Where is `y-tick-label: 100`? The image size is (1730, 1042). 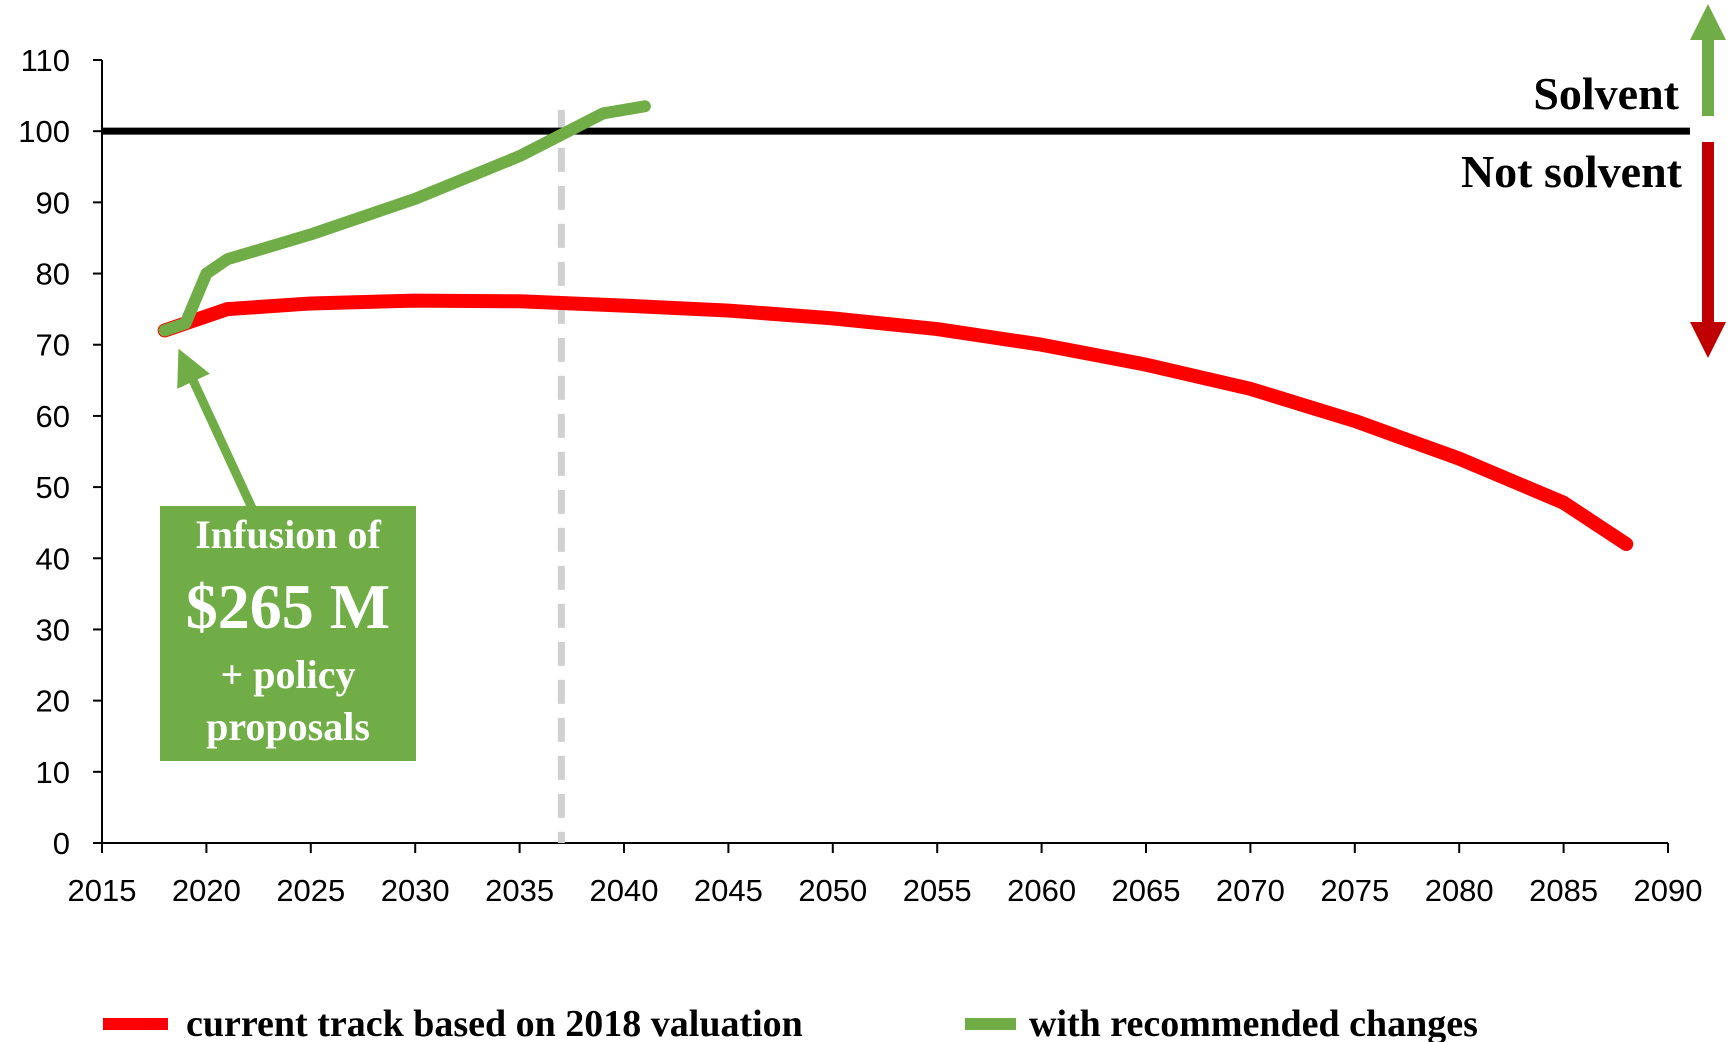
y-tick-label: 100 is located at coordinates (44, 131).